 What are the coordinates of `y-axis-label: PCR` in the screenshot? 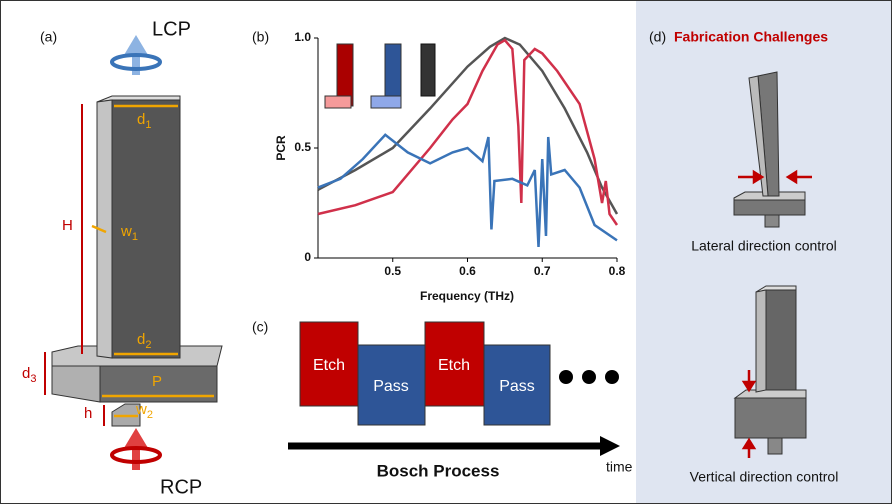 It's located at (281, 148).